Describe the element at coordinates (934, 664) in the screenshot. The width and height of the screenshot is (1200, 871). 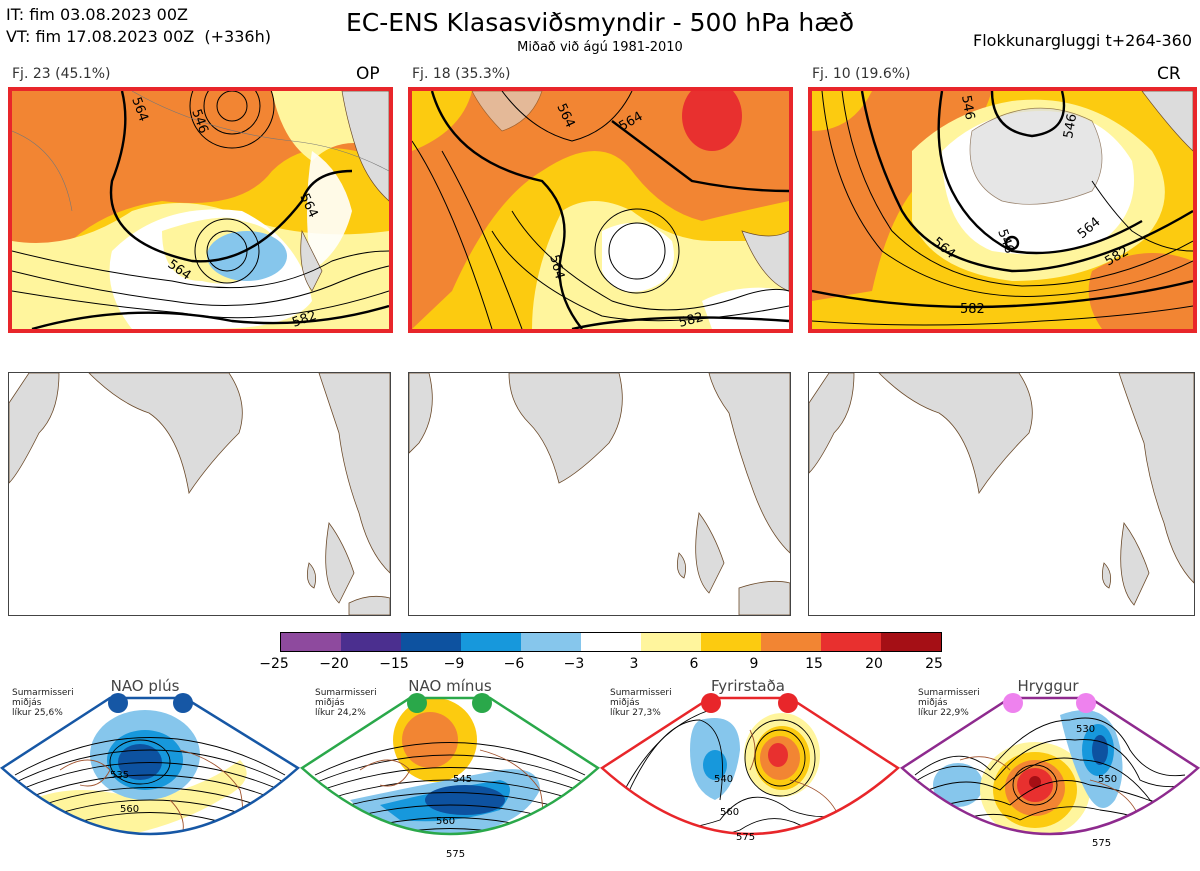
I see `colorbar-tick: 25` at that location.